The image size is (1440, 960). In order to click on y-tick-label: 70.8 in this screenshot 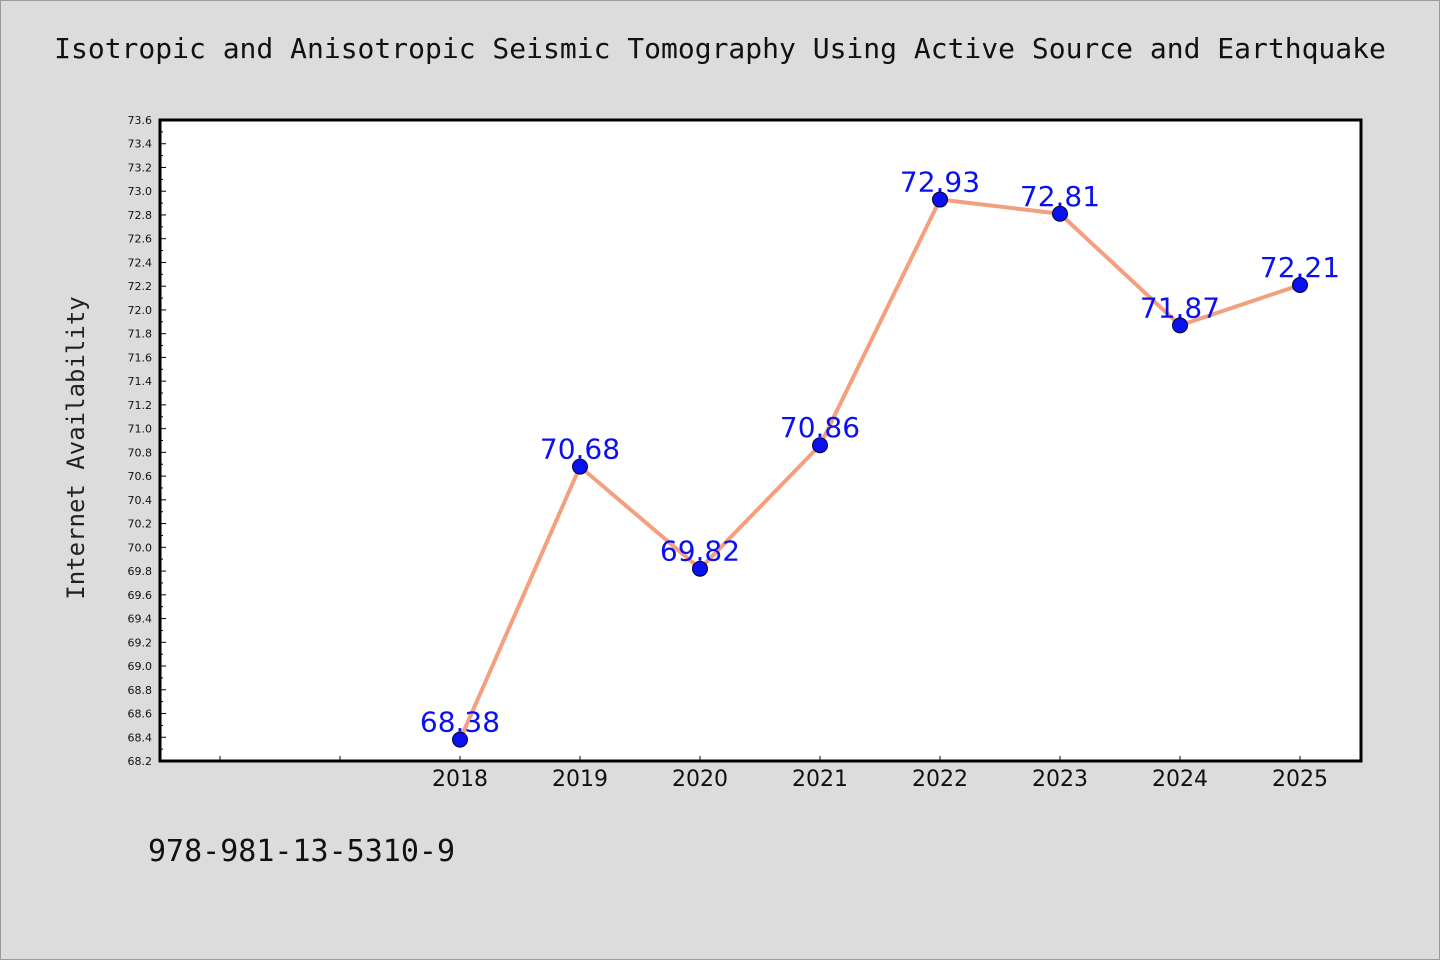, I will do `click(140, 452)`.